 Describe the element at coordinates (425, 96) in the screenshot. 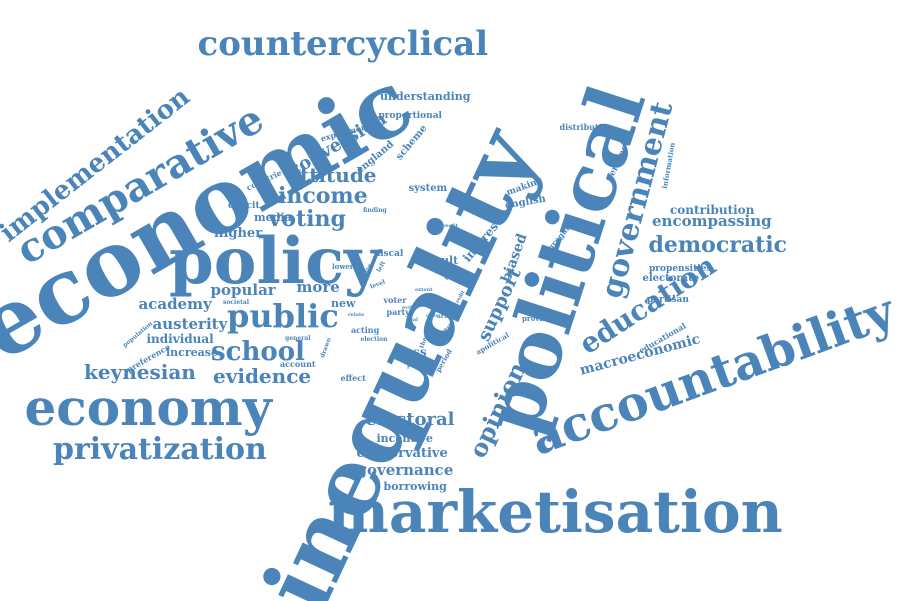

I see `word-understanding: understanding` at that location.